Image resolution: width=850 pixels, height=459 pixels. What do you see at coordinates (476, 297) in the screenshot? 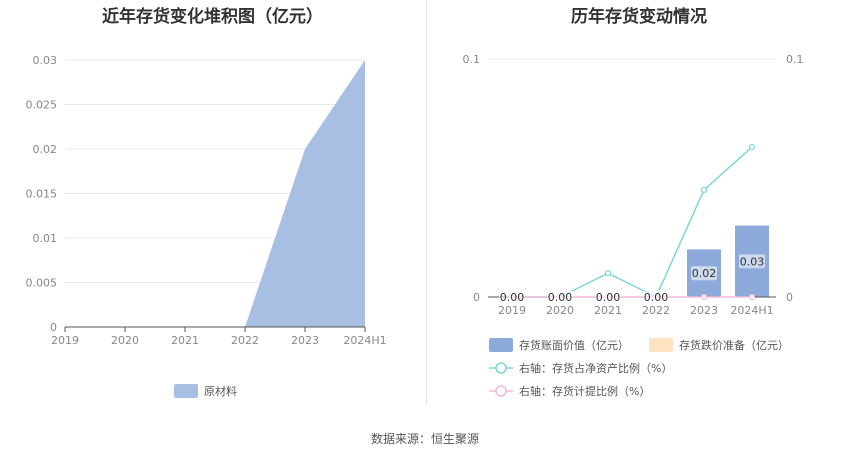
I see `left-y-tick-label: 0` at bounding box center [476, 297].